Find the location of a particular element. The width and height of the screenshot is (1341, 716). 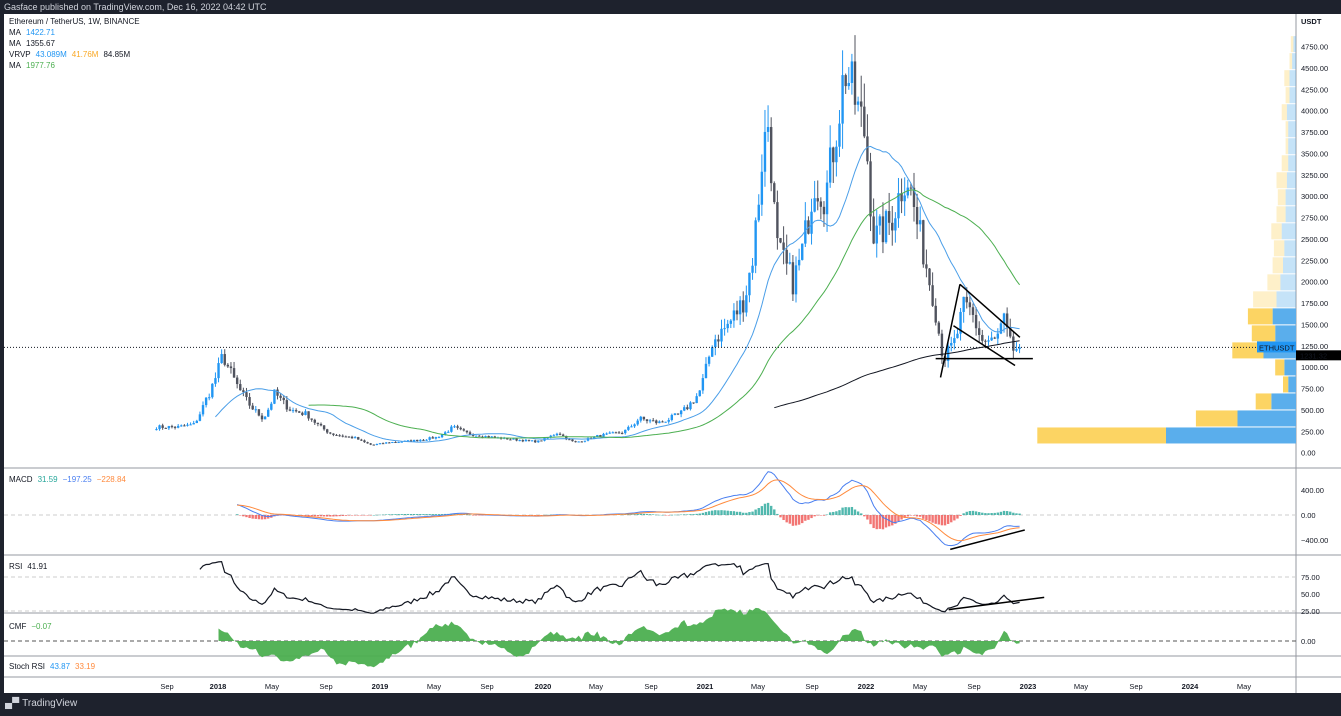

price-tick-label: 0.00 is located at coordinates (1308, 453).